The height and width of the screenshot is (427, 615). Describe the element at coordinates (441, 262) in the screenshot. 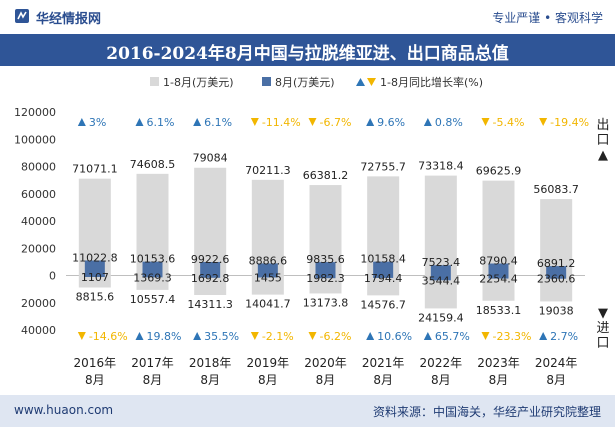

I see `export-month-label: 7523.4` at that location.